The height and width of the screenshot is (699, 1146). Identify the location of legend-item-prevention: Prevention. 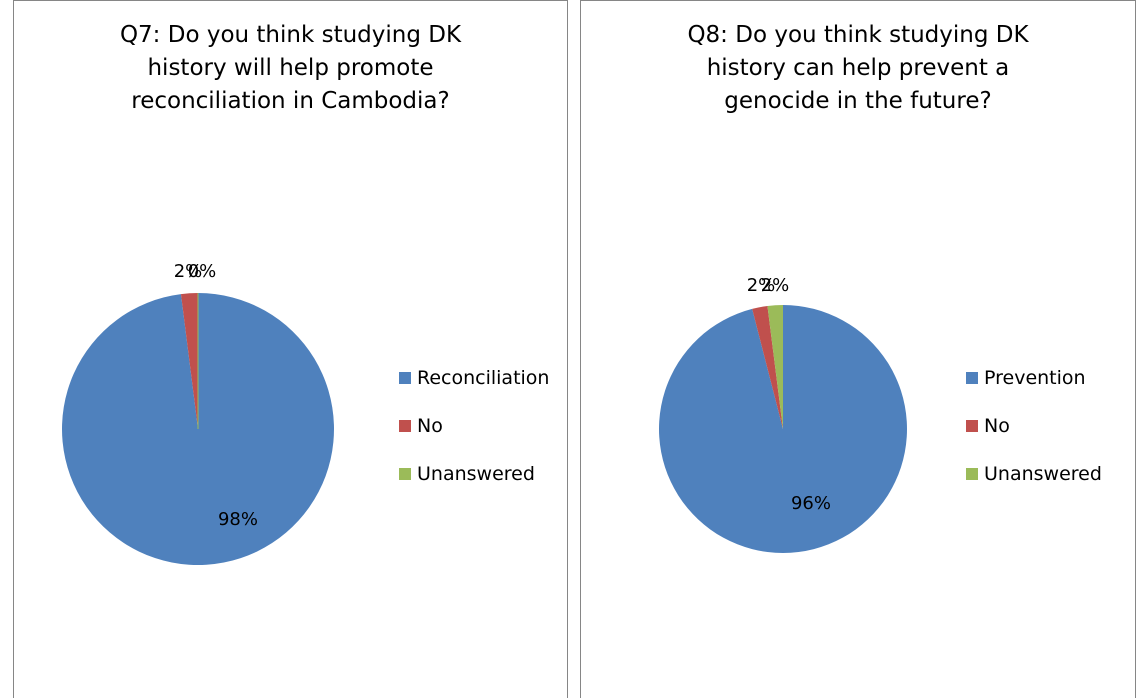
(1034, 378).